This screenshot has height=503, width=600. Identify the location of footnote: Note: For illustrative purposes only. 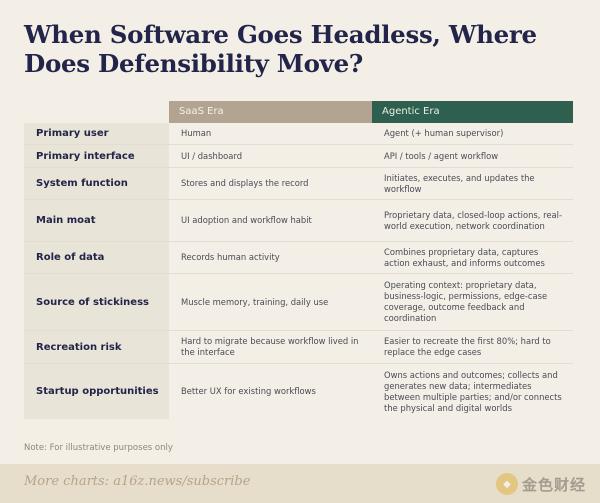
(98, 448).